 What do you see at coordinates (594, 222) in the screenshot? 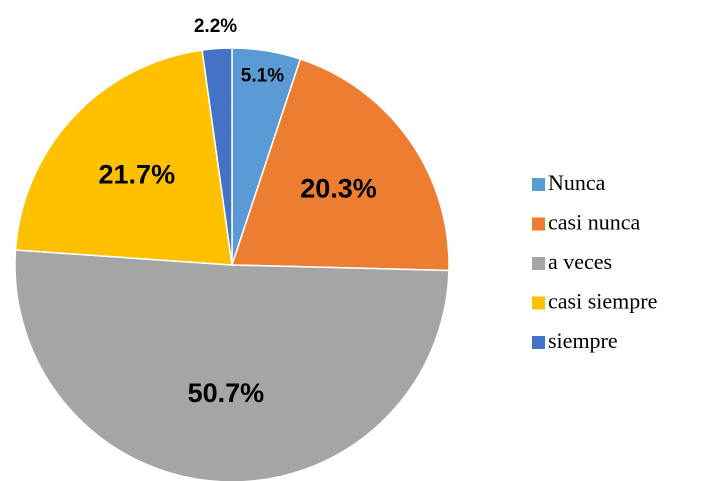
I see `legend-label: casi nunca` at bounding box center [594, 222].